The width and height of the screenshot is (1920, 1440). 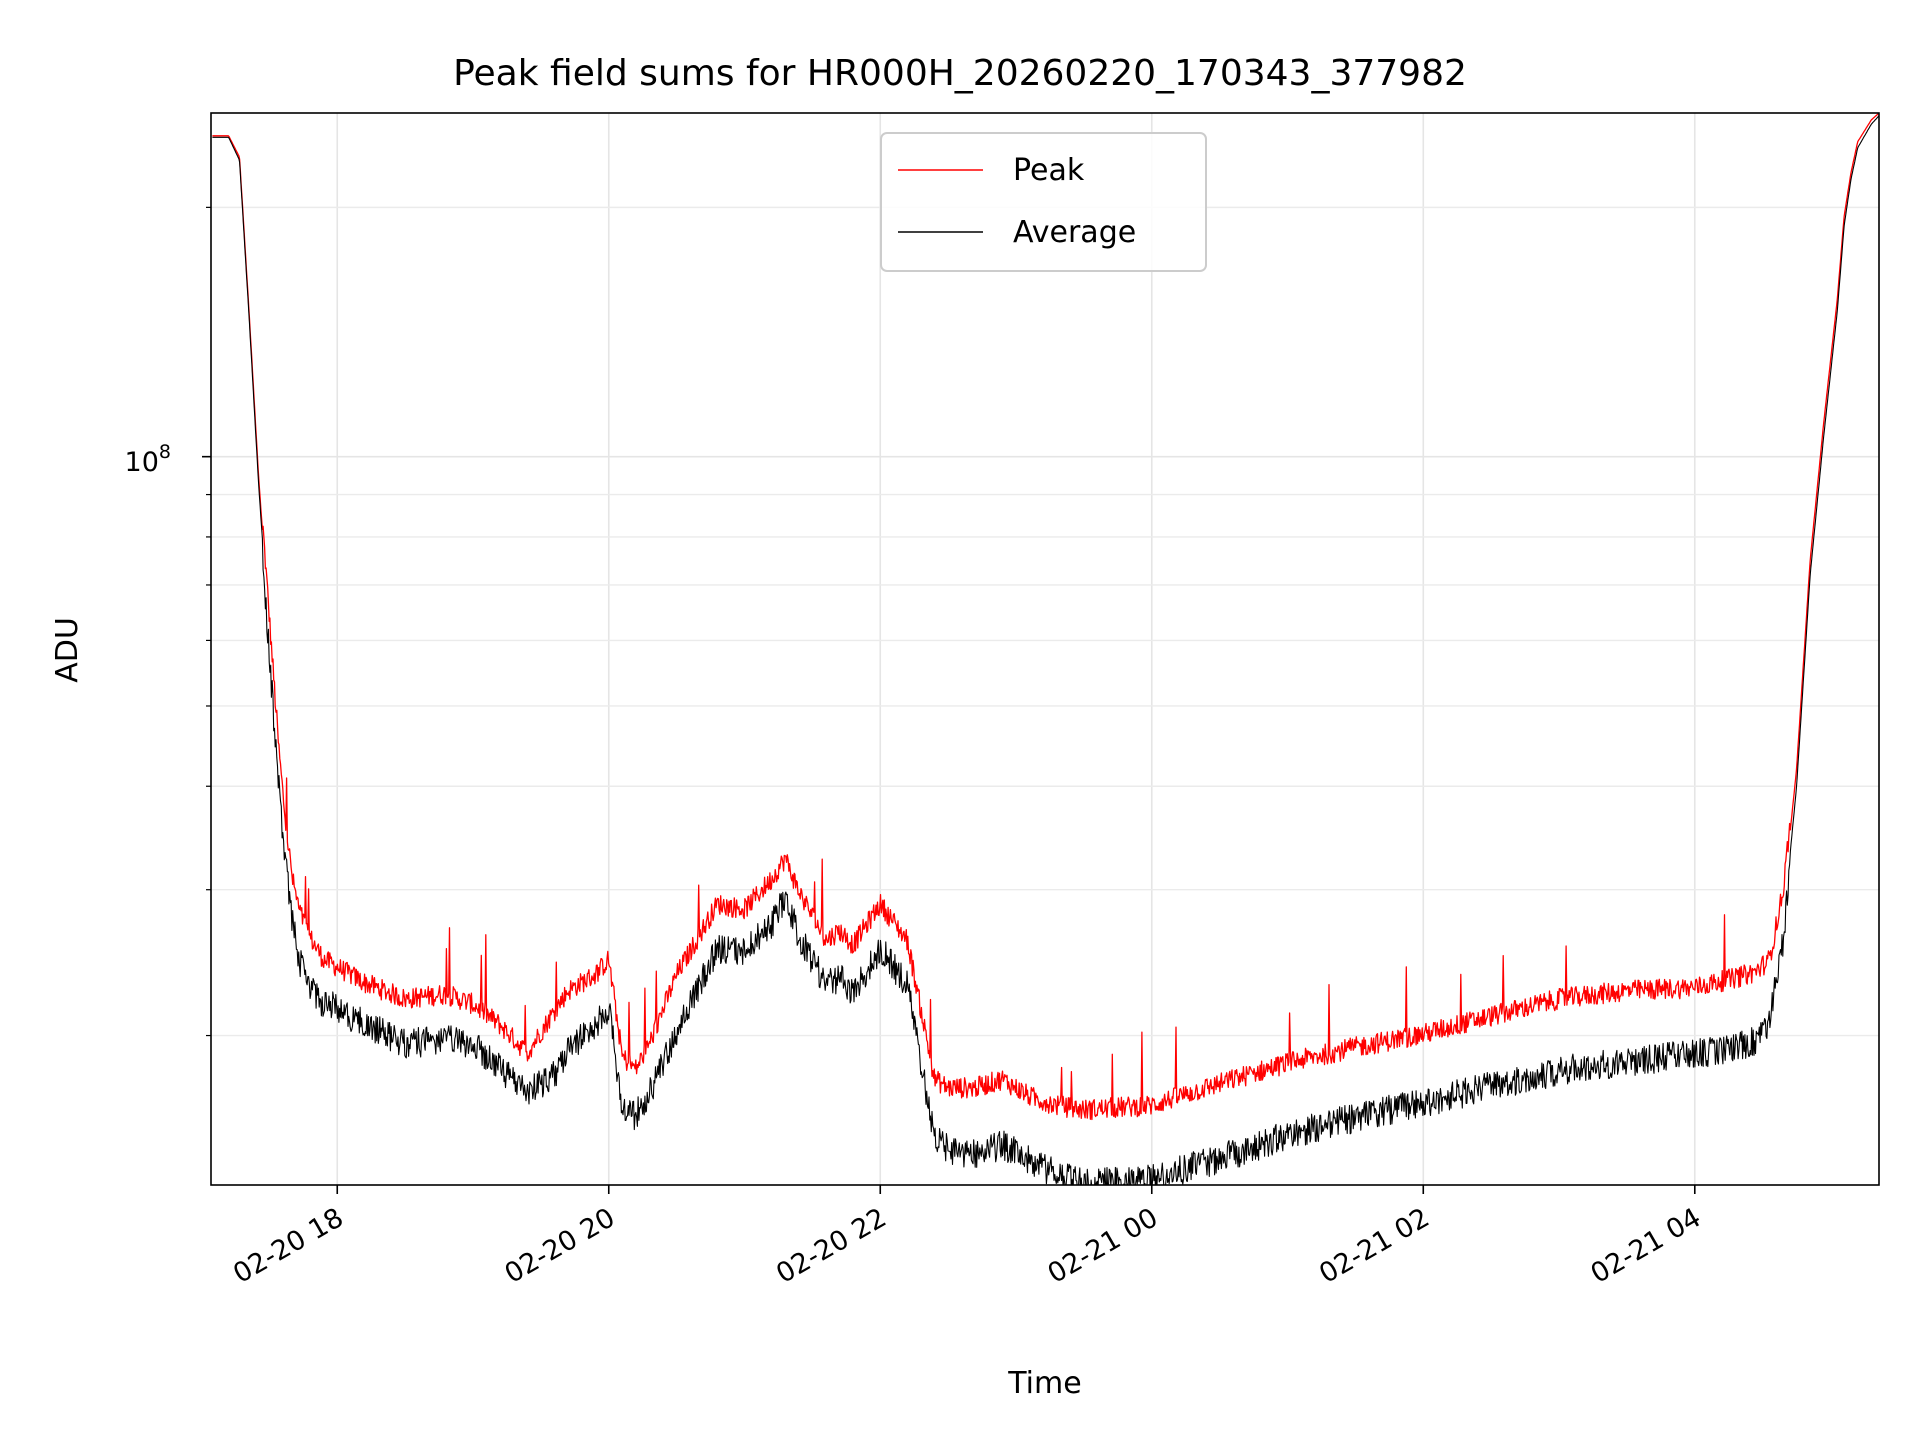 I want to click on legend-label-average: Average, so click(x=1074, y=232).